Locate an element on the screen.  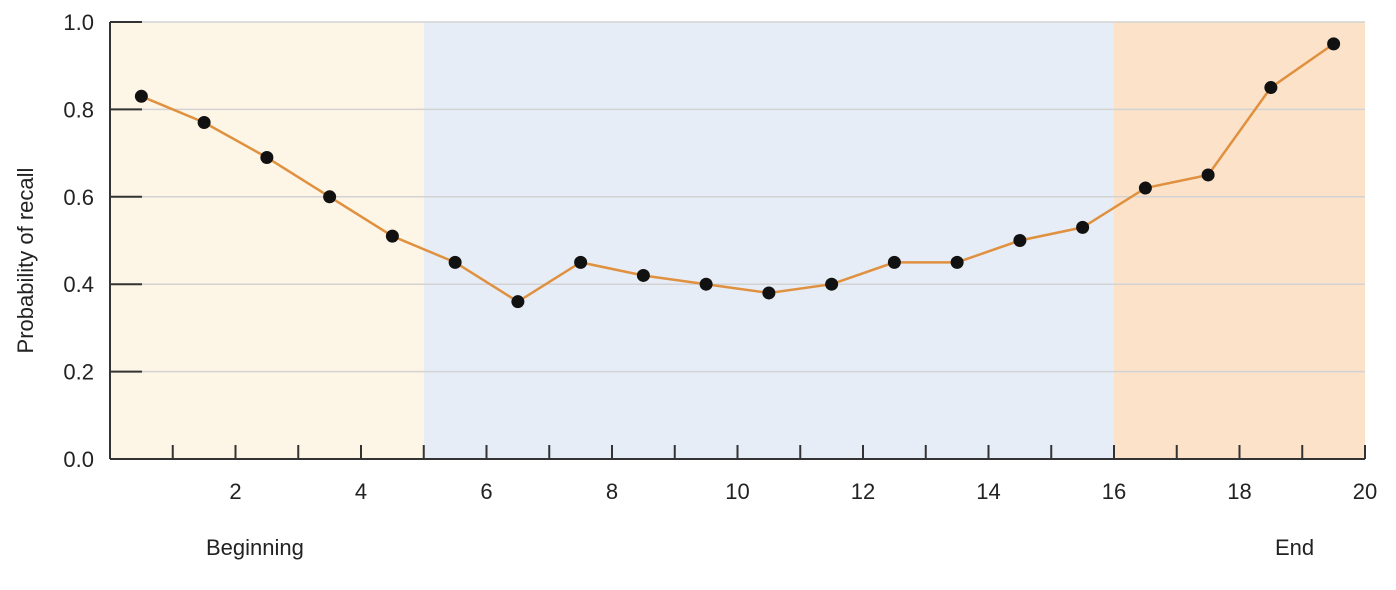
x-tick-label: 14 is located at coordinates (988, 491).